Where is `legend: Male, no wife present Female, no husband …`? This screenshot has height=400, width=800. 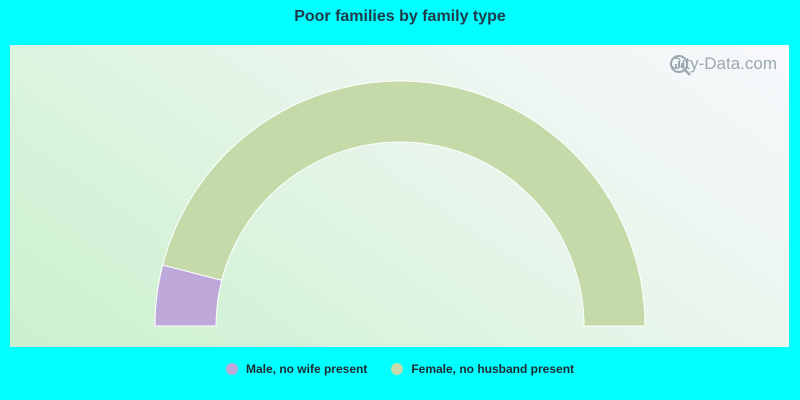 legend: Male, no wife present Female, no husband … is located at coordinates (400, 369).